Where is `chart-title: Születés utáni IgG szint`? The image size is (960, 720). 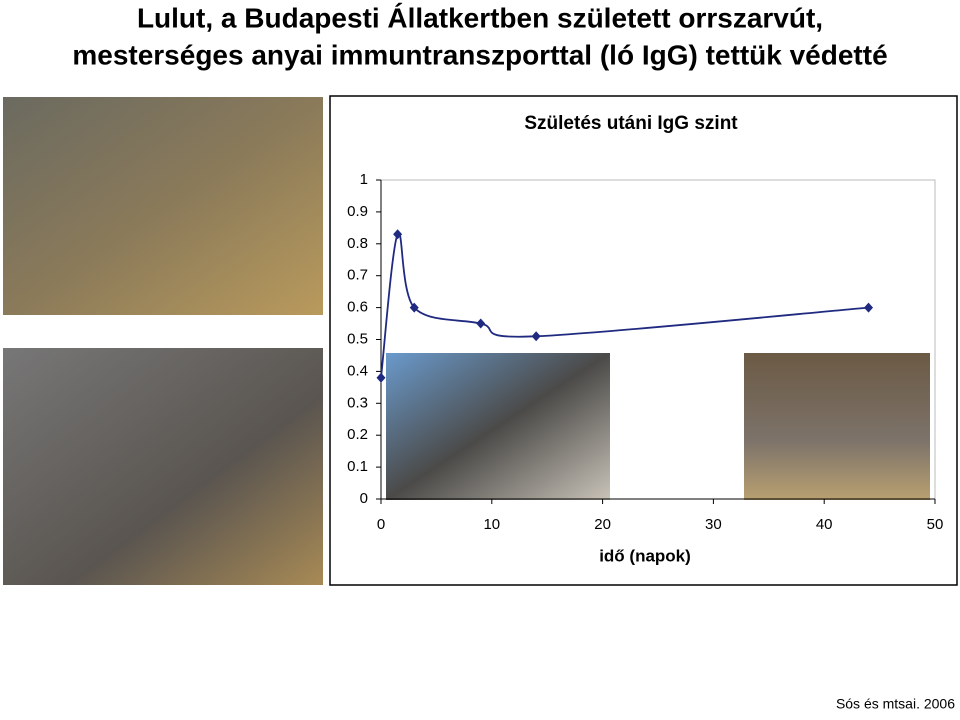
chart-title: Születés utáni IgG szint is located at coordinates (631, 123).